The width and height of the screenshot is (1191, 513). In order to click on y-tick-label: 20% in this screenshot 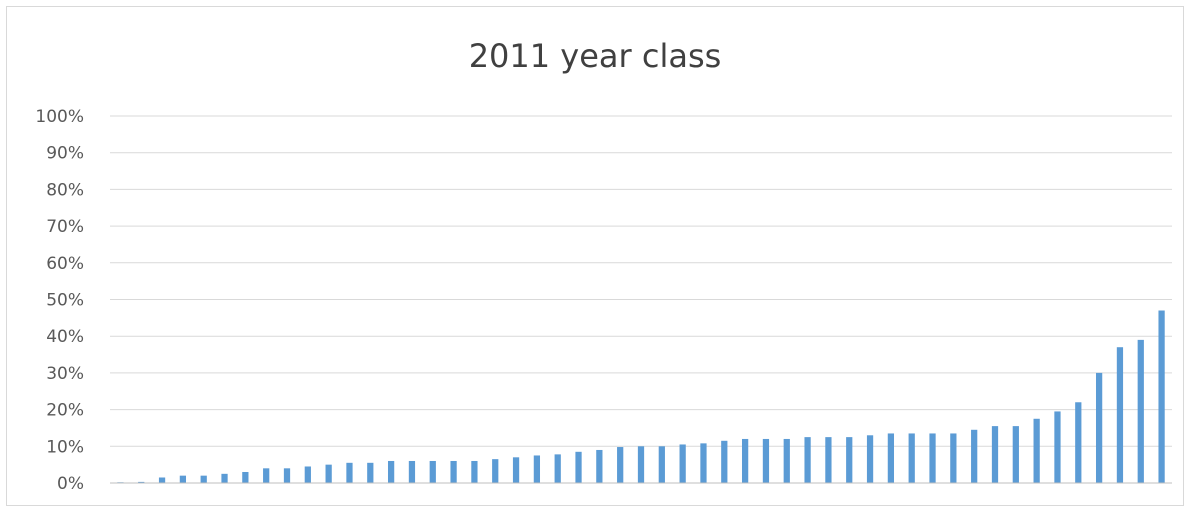, I will do `click(65, 411)`.